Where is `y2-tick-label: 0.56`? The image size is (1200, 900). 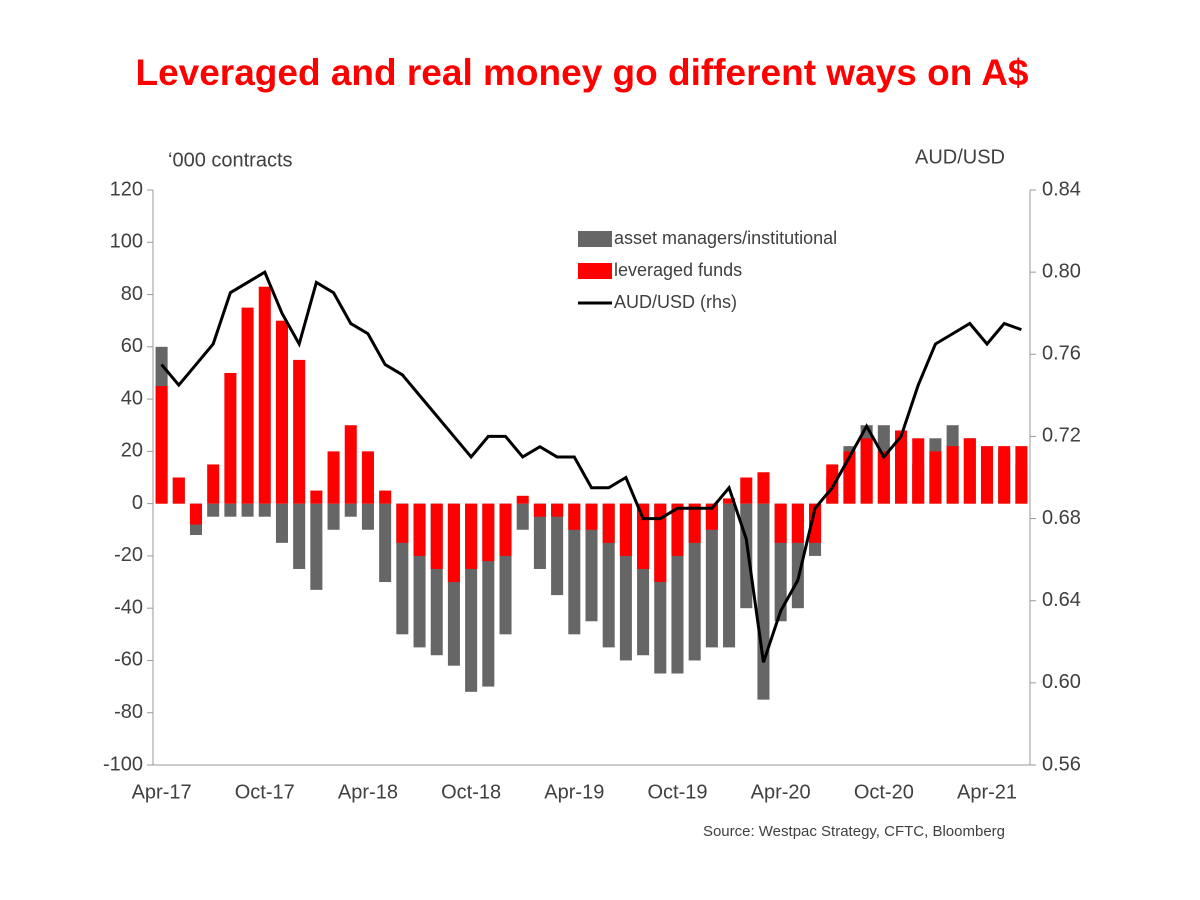 y2-tick-label: 0.56 is located at coordinates (1061, 764).